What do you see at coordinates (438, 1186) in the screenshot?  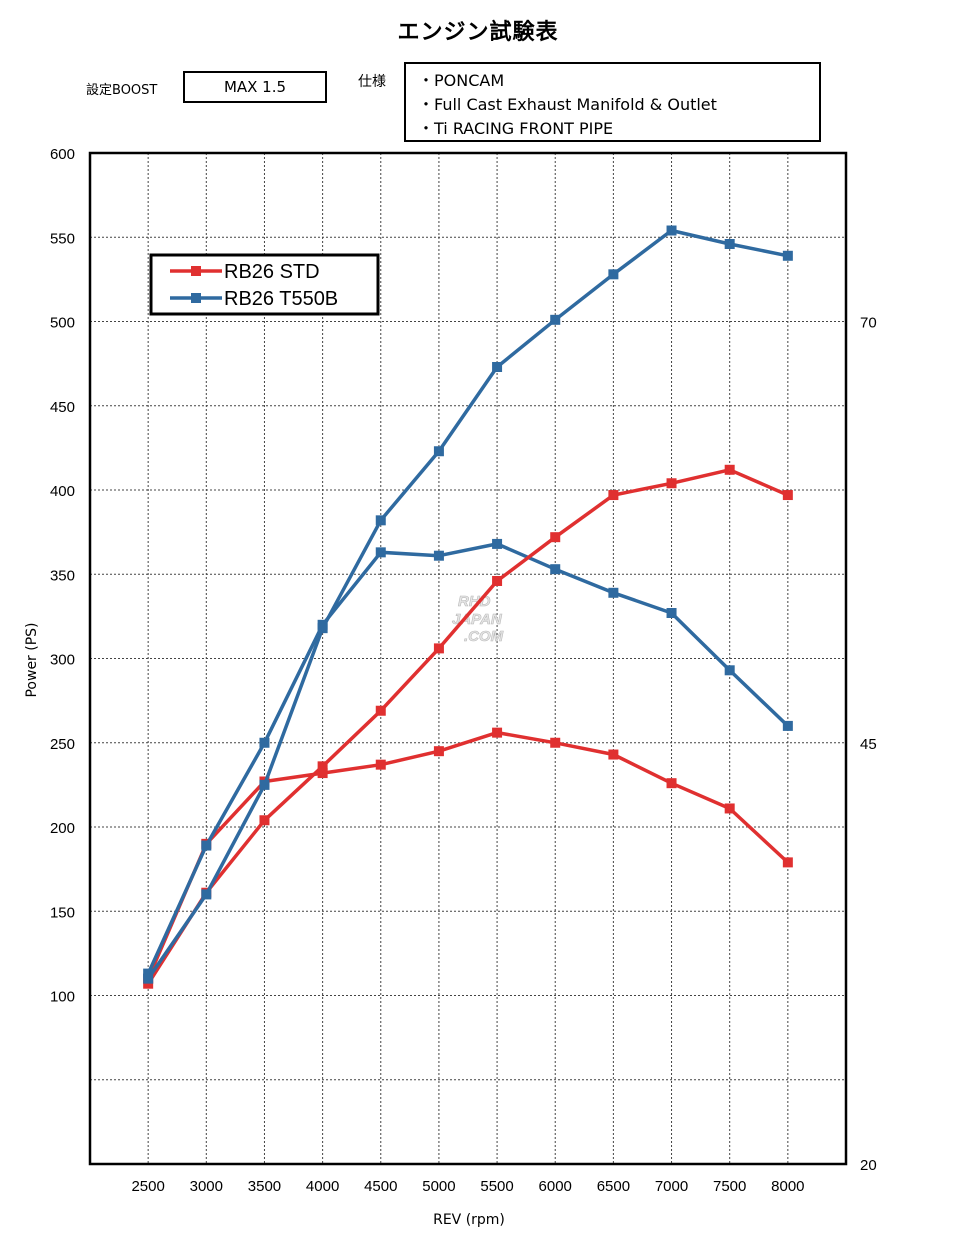 I see `x-tick-label: 5000` at bounding box center [438, 1186].